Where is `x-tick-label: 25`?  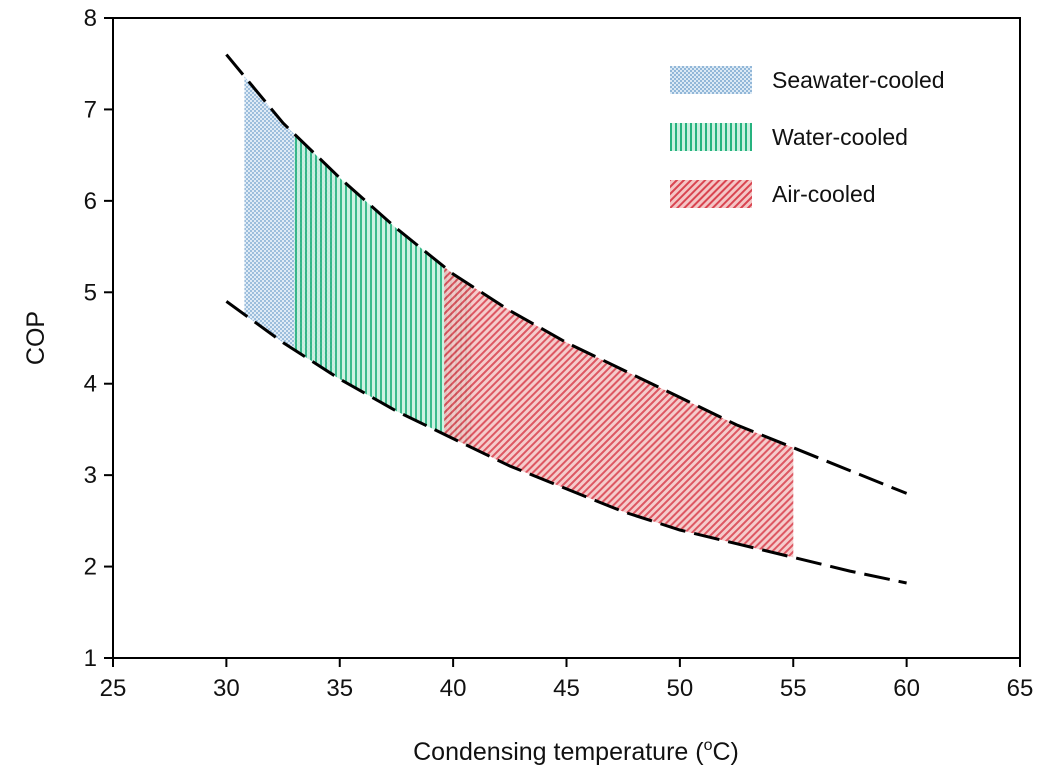
x-tick-label: 25 is located at coordinates (113, 688).